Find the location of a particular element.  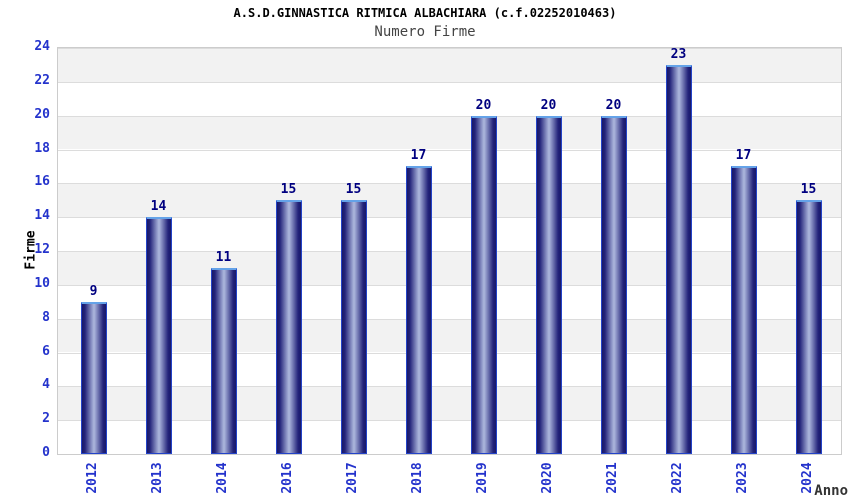

y-tick-label: 8 is located at coordinates (46, 317).